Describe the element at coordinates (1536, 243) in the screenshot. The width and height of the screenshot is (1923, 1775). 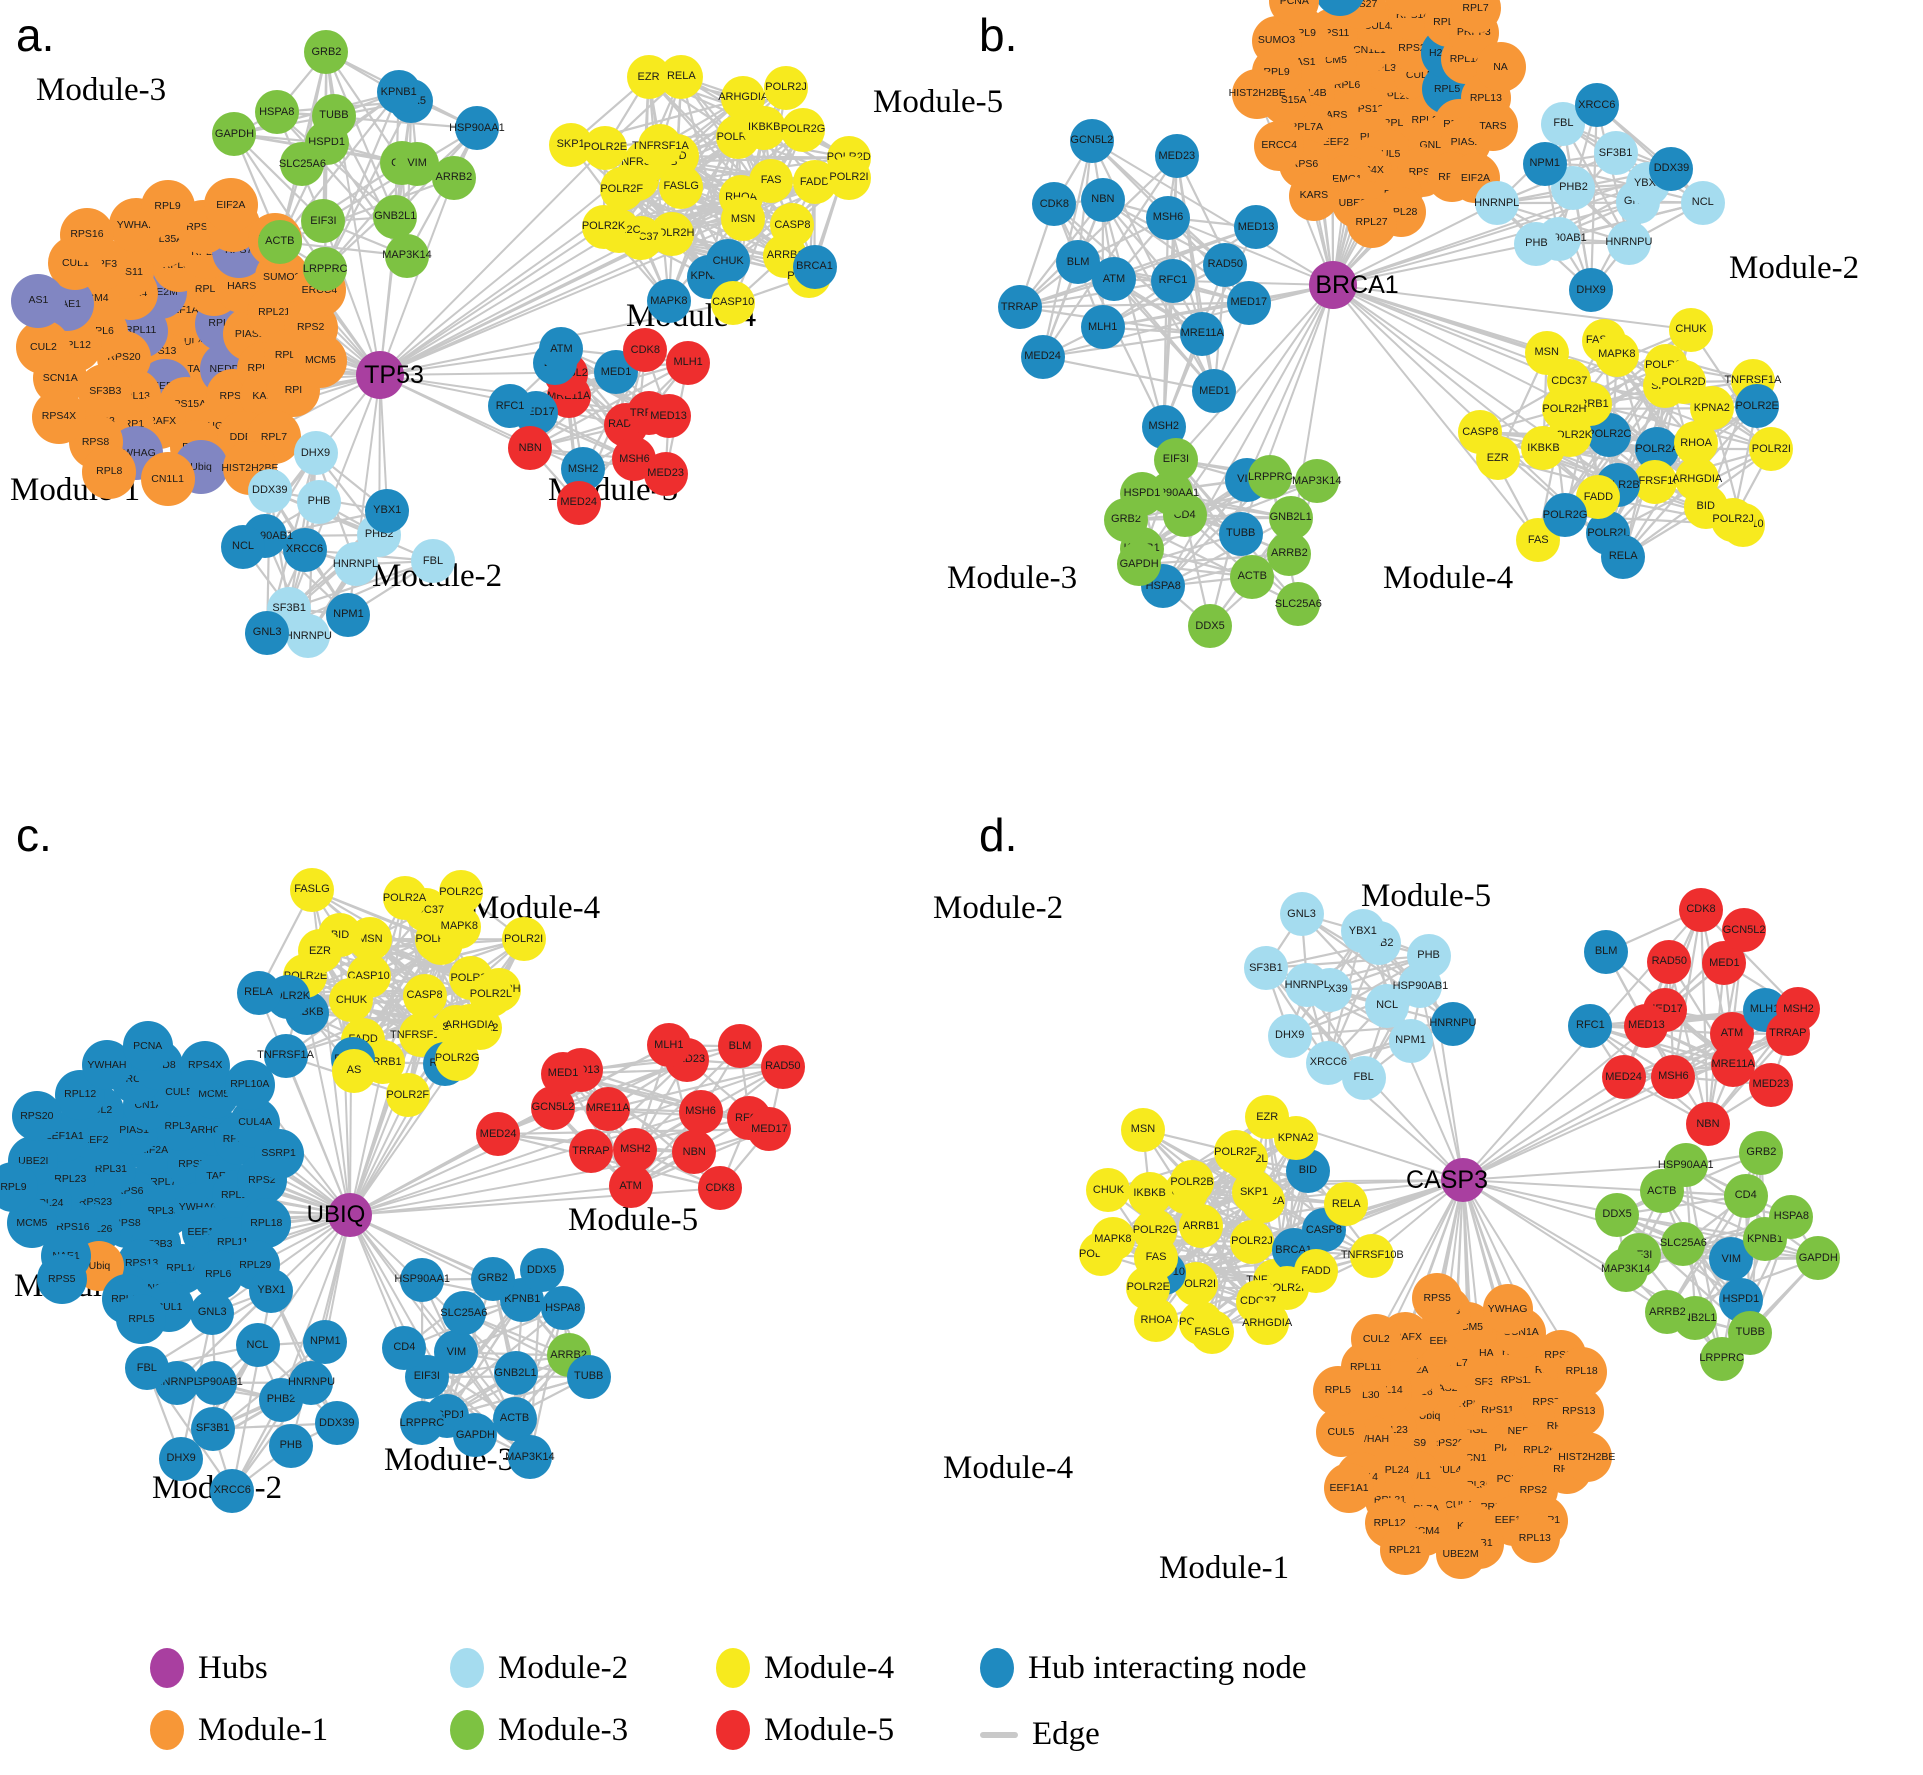
I see `b-m2-node-phb: PHB` at that location.